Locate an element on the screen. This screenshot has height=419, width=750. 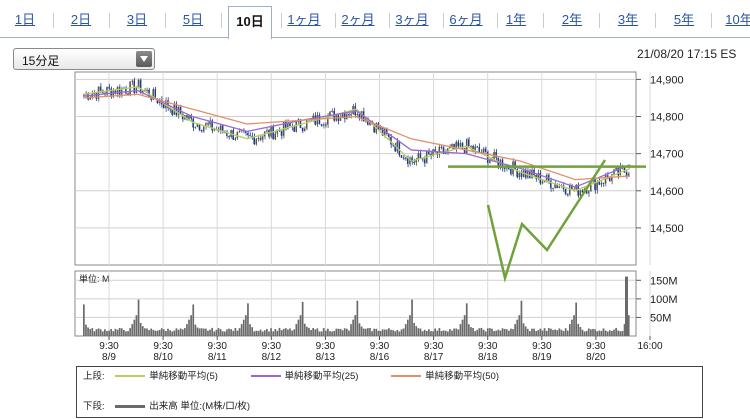
tab-8: 6ヶ月 is located at coordinates (466, 19).